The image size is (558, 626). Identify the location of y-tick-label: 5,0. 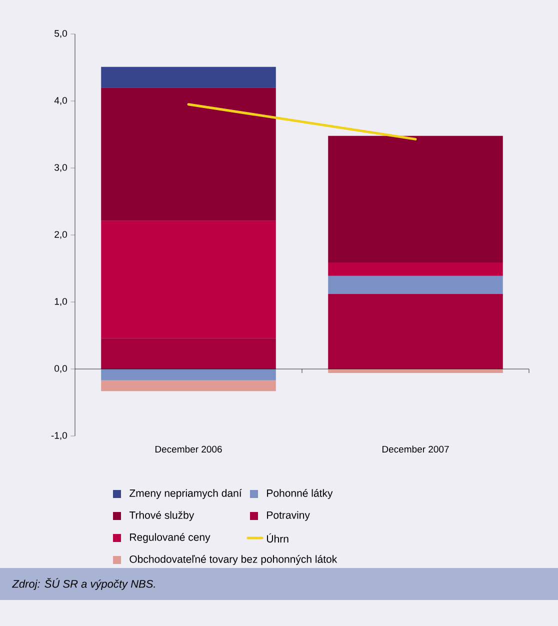
(60, 34).